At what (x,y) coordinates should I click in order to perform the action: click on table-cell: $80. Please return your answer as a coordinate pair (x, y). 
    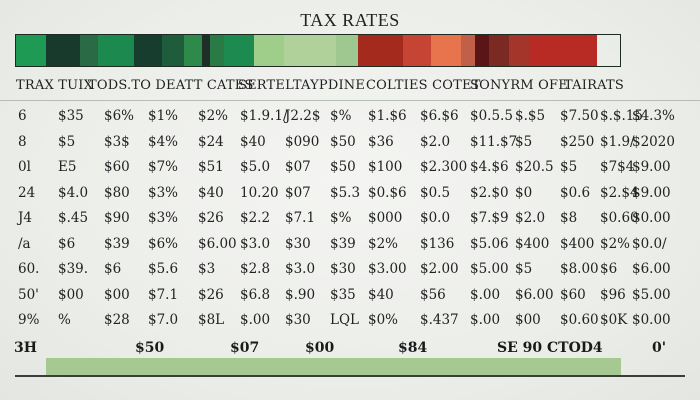
    Looking at the image, I should click on (117, 192).